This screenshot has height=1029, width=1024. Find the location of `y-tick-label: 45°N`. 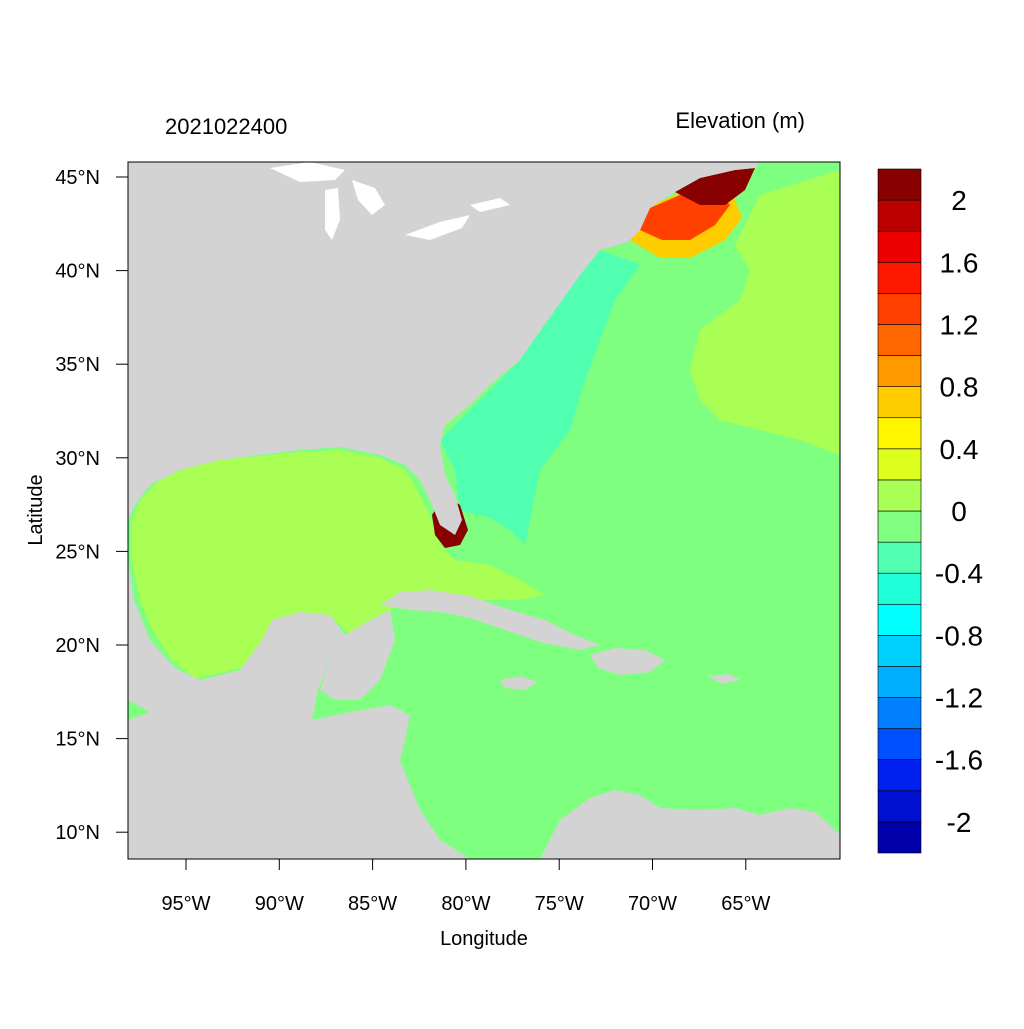

y-tick-label: 45°N is located at coordinates (77, 178).